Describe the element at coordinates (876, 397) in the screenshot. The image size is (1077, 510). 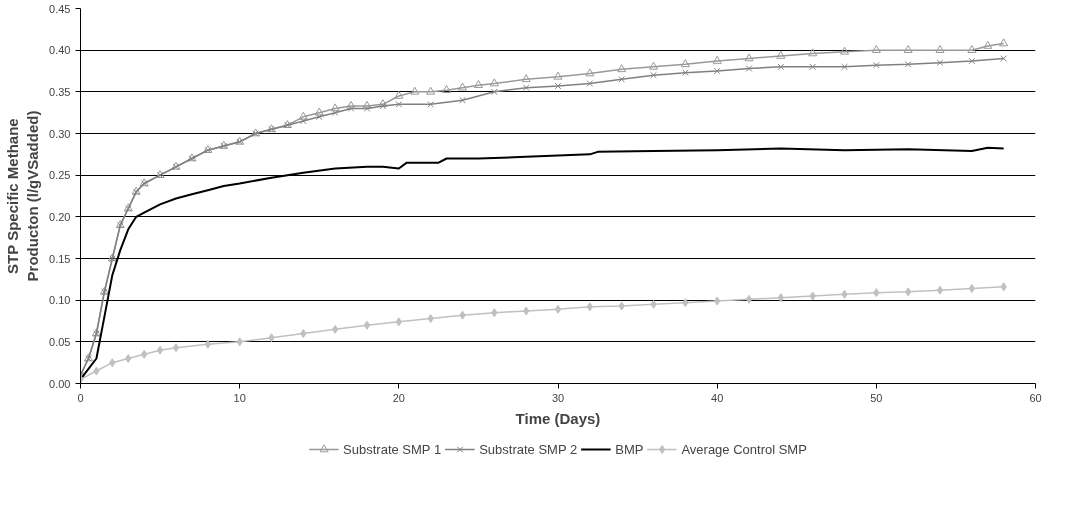
I see `x-tick-label: 50` at that location.